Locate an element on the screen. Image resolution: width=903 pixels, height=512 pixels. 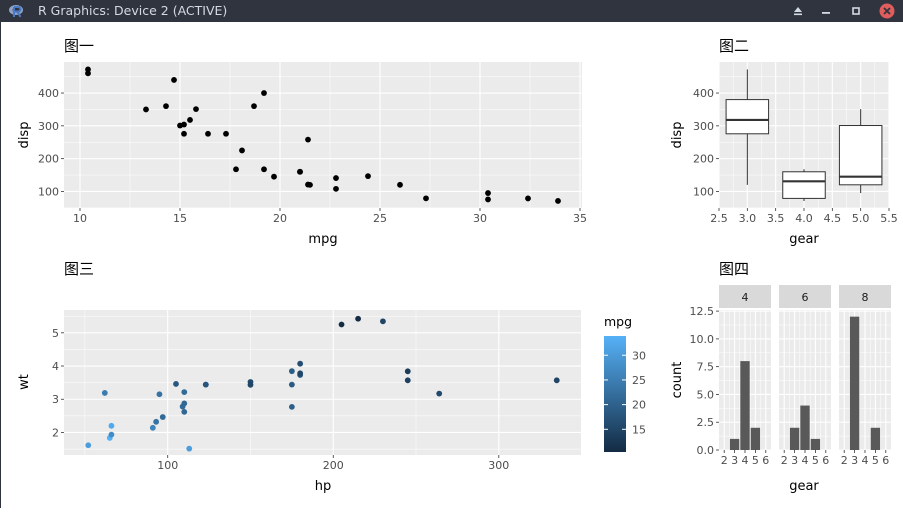
plot-4-y-label: count is located at coordinates (677, 380).